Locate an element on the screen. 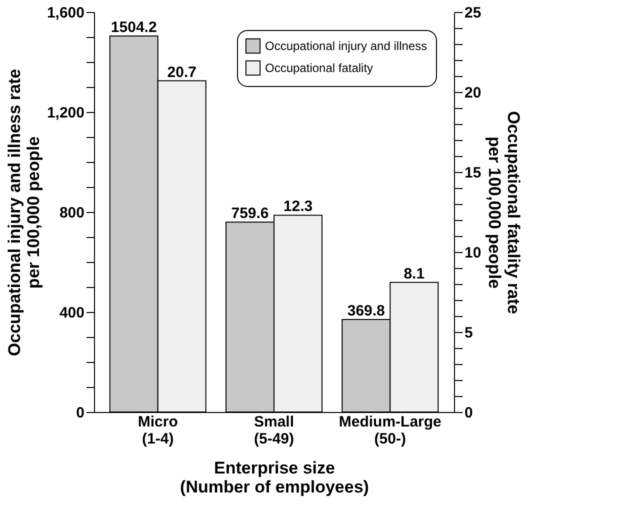  y2-tick-label: 25 is located at coordinates (473, 13).